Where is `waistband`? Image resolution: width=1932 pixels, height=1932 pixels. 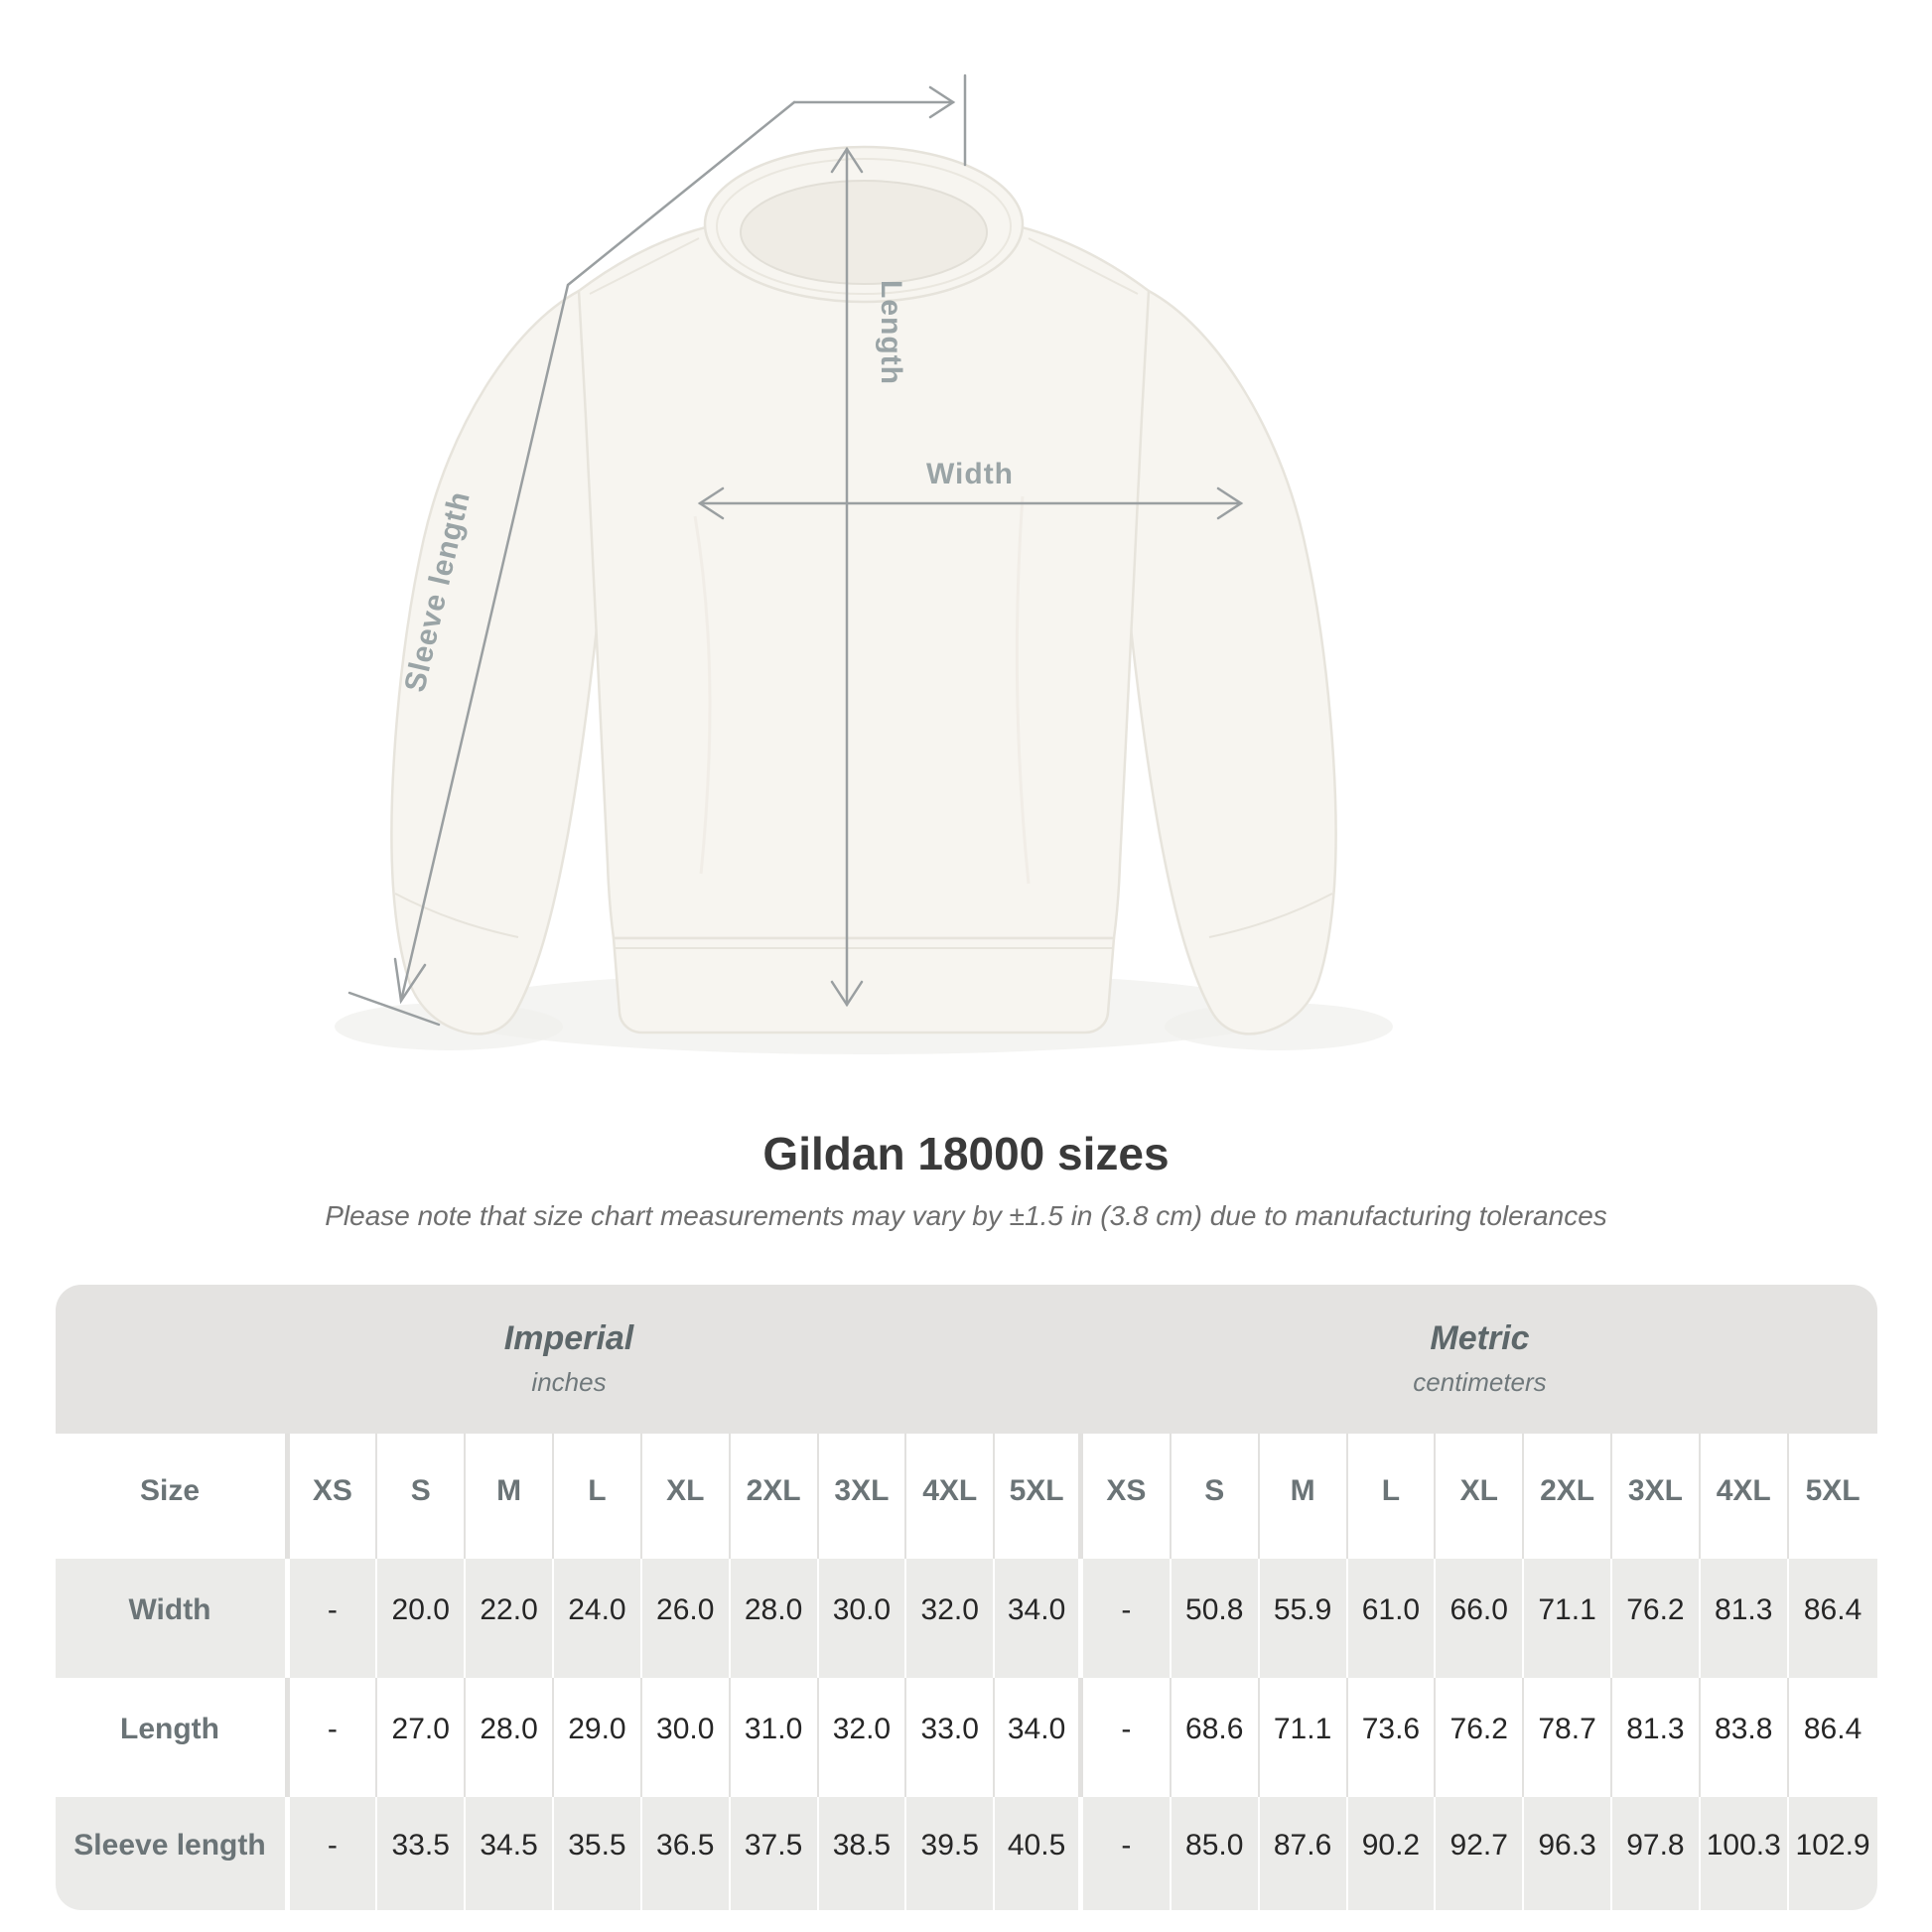 waistband is located at coordinates (864, 986).